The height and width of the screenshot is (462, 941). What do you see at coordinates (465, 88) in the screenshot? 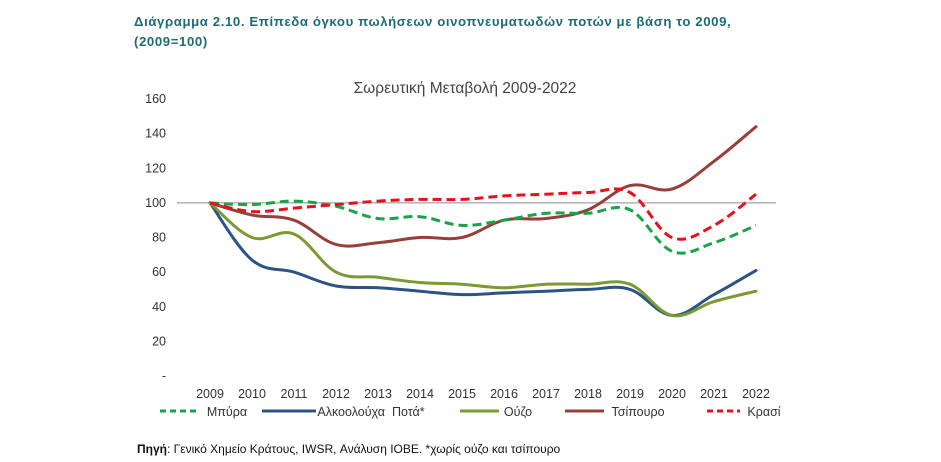
I see `chart-title: Σωρευτική Μεταβολή 2009-2022` at bounding box center [465, 88].